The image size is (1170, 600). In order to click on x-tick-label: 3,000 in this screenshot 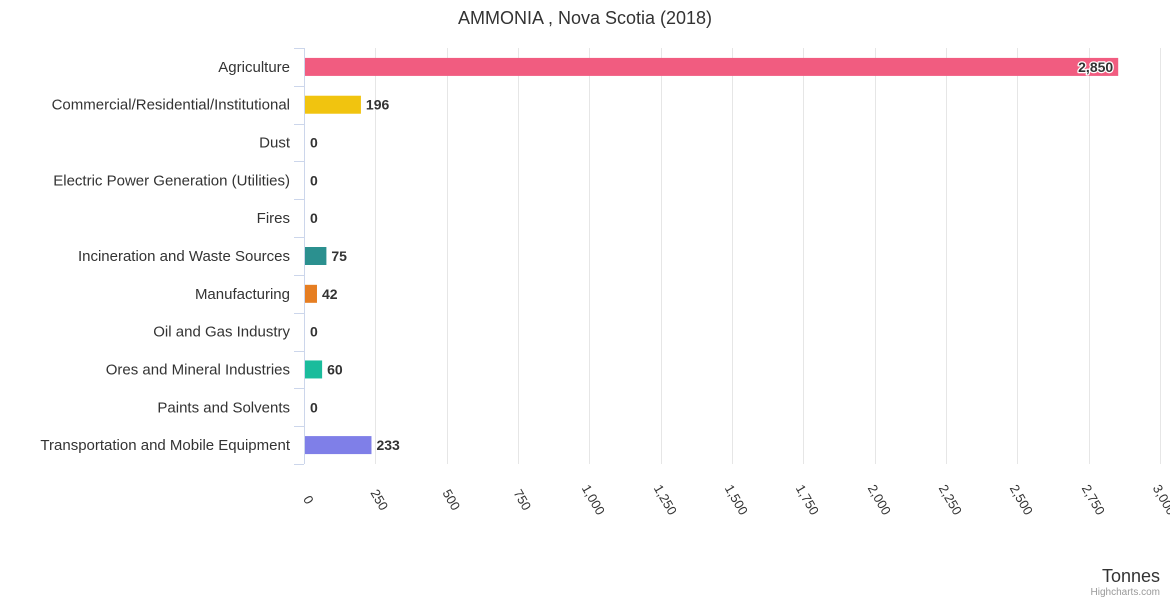, I will do `click(1160, 500)`.